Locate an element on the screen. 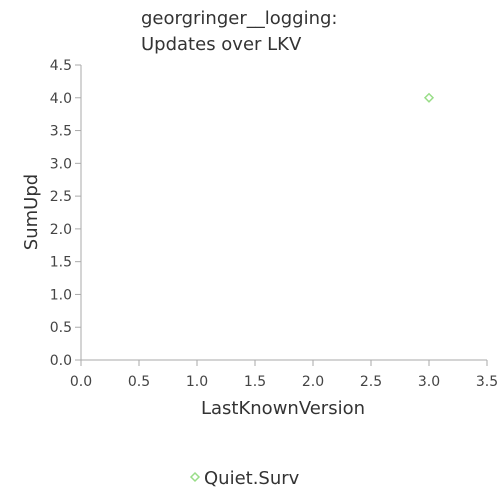  data-points is located at coordinates (429, 97).